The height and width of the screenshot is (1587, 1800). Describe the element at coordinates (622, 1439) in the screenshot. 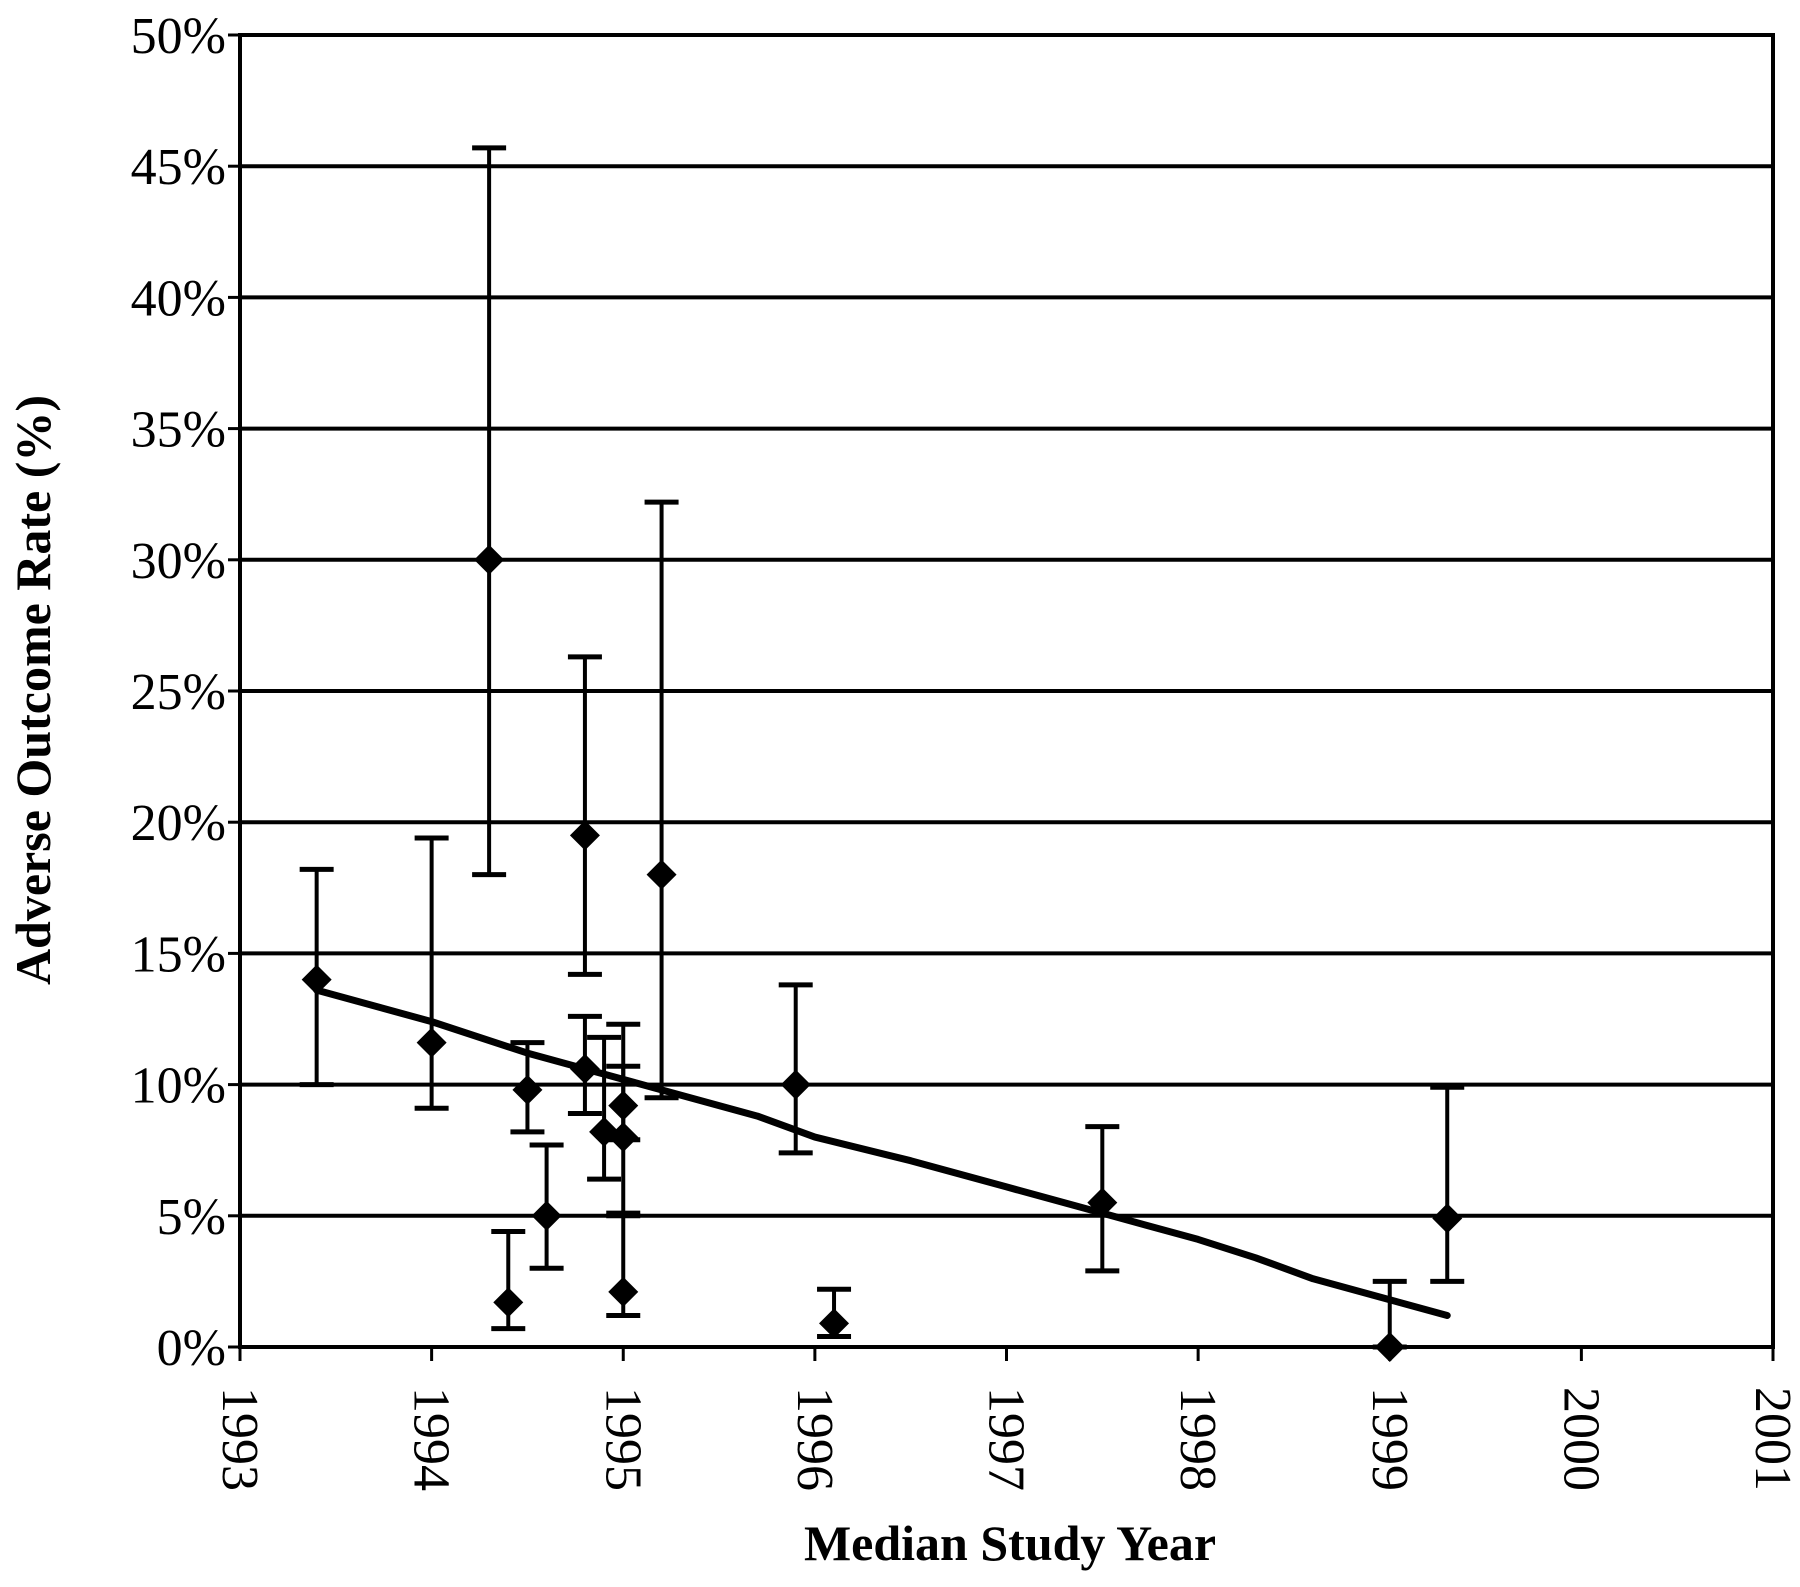

I see `x-tick-label: 1995` at that location.